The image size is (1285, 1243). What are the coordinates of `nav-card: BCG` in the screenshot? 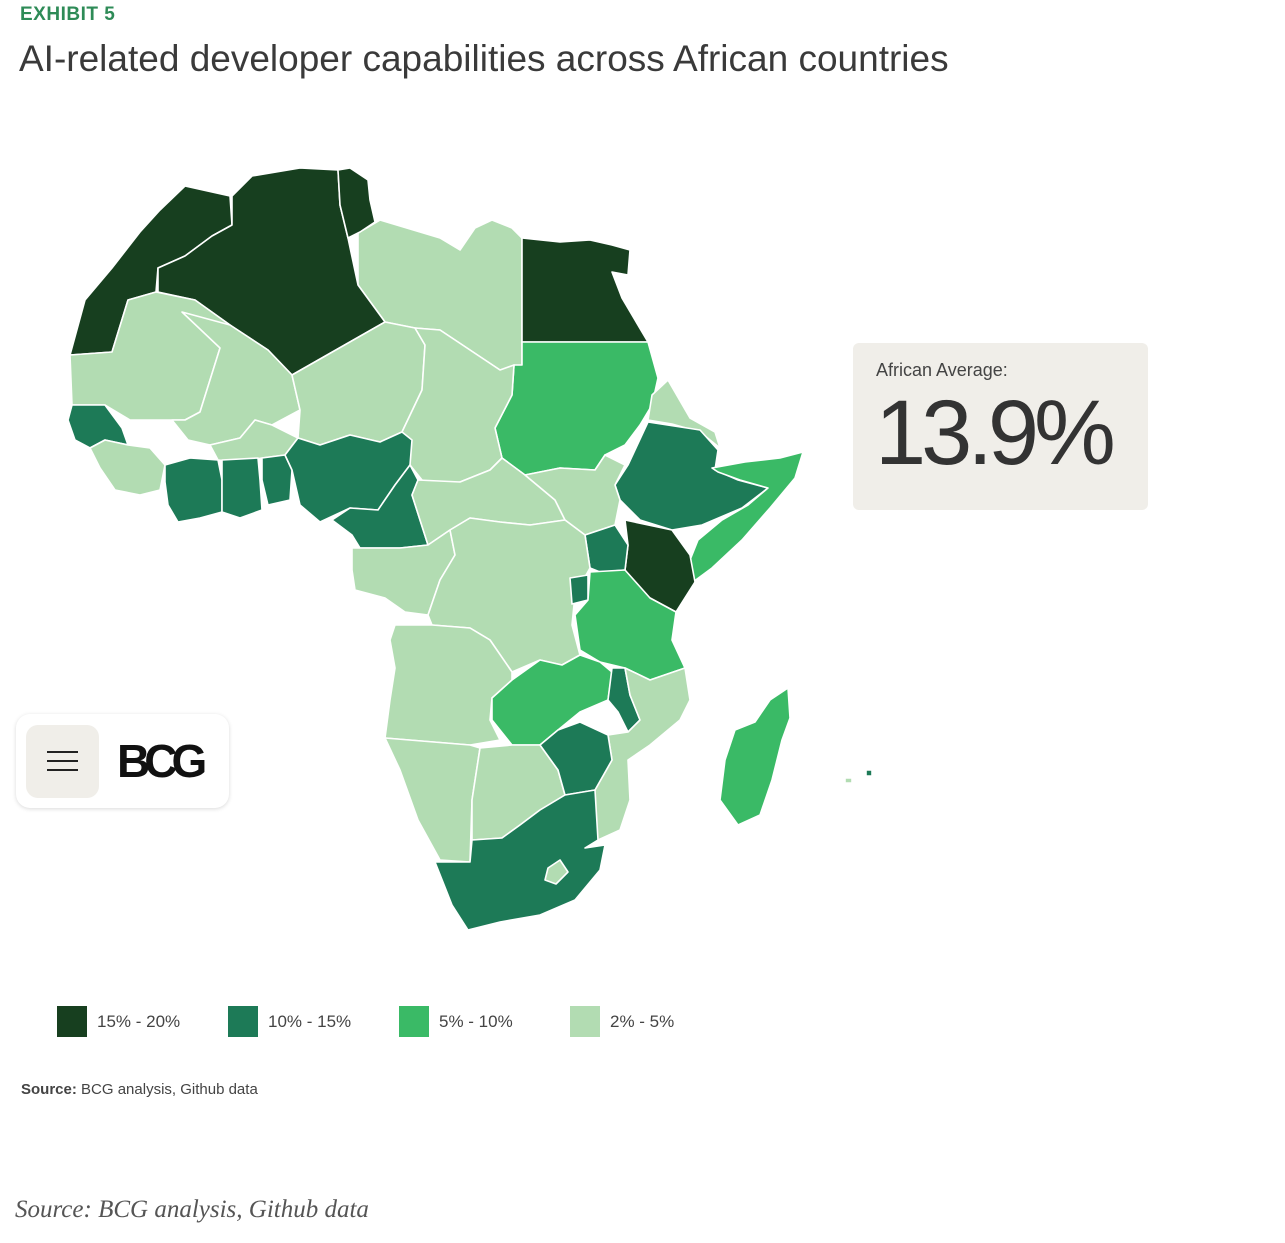 It's located at (122, 761).